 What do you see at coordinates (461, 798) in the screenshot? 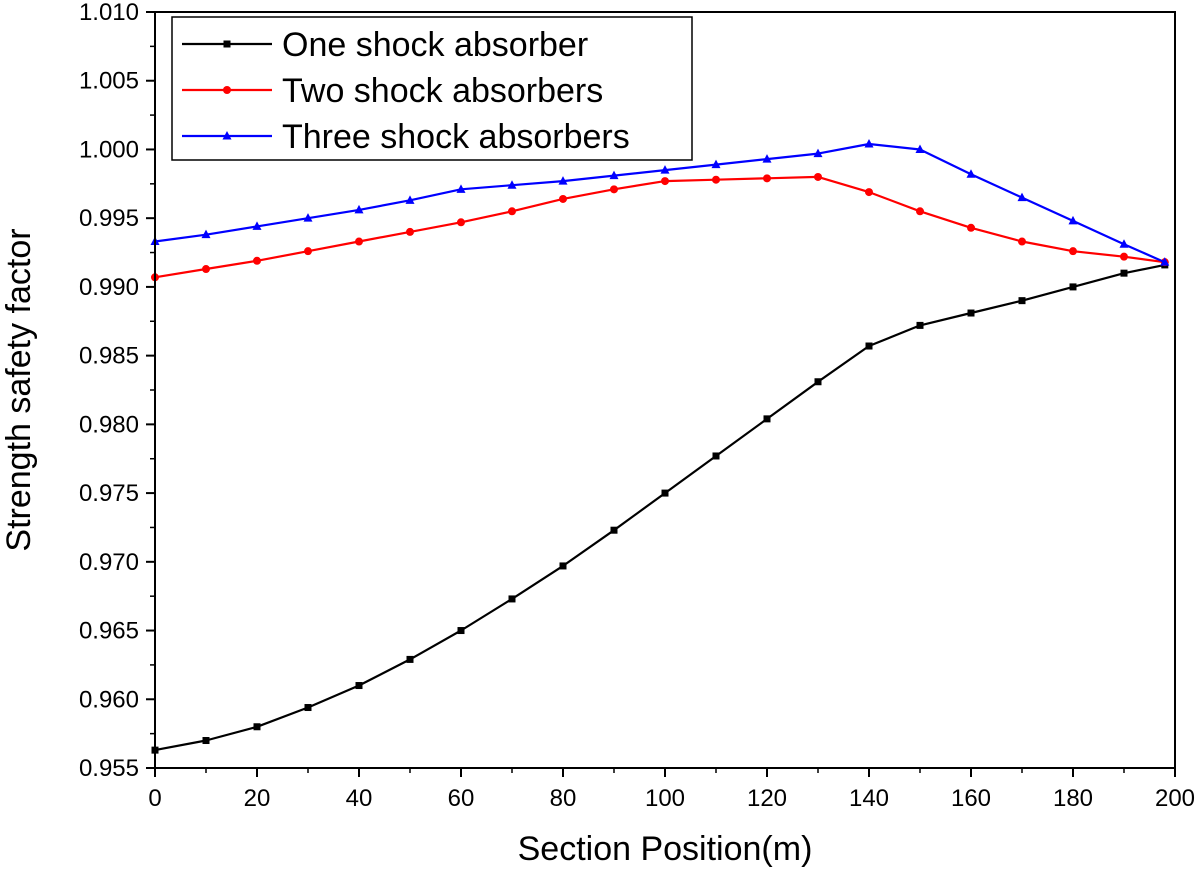
I see `x-tick-label: 60` at bounding box center [461, 798].